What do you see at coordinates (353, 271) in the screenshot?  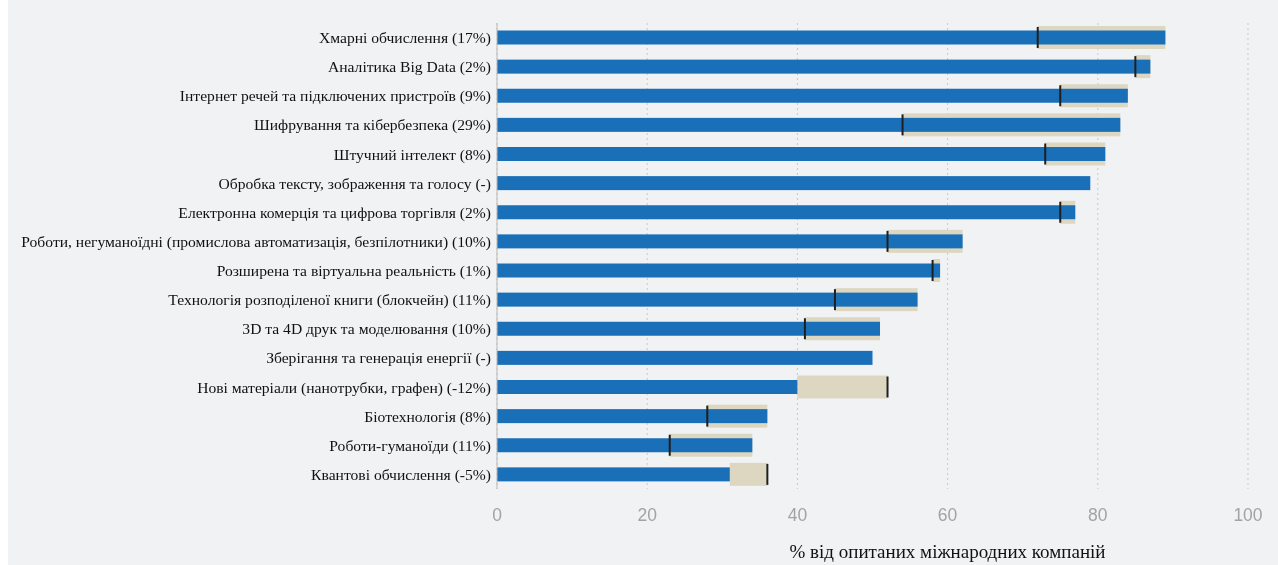 I see `y-tick-label: Розширена та віртуальна реальність (1%)` at bounding box center [353, 271].